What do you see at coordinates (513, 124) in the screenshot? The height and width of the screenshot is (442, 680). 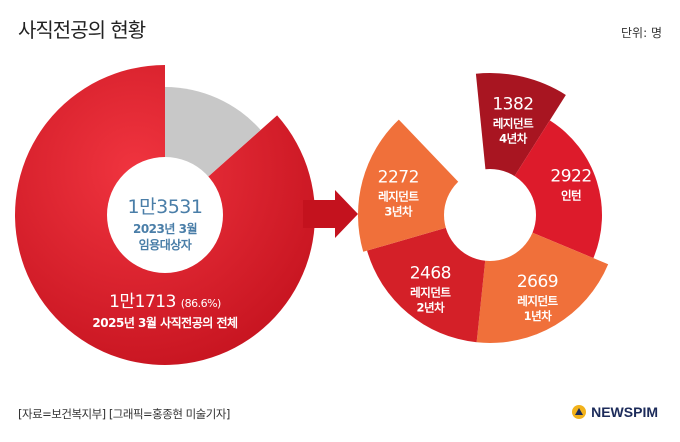 I see `slice-label1-0: 레지던트` at bounding box center [513, 124].